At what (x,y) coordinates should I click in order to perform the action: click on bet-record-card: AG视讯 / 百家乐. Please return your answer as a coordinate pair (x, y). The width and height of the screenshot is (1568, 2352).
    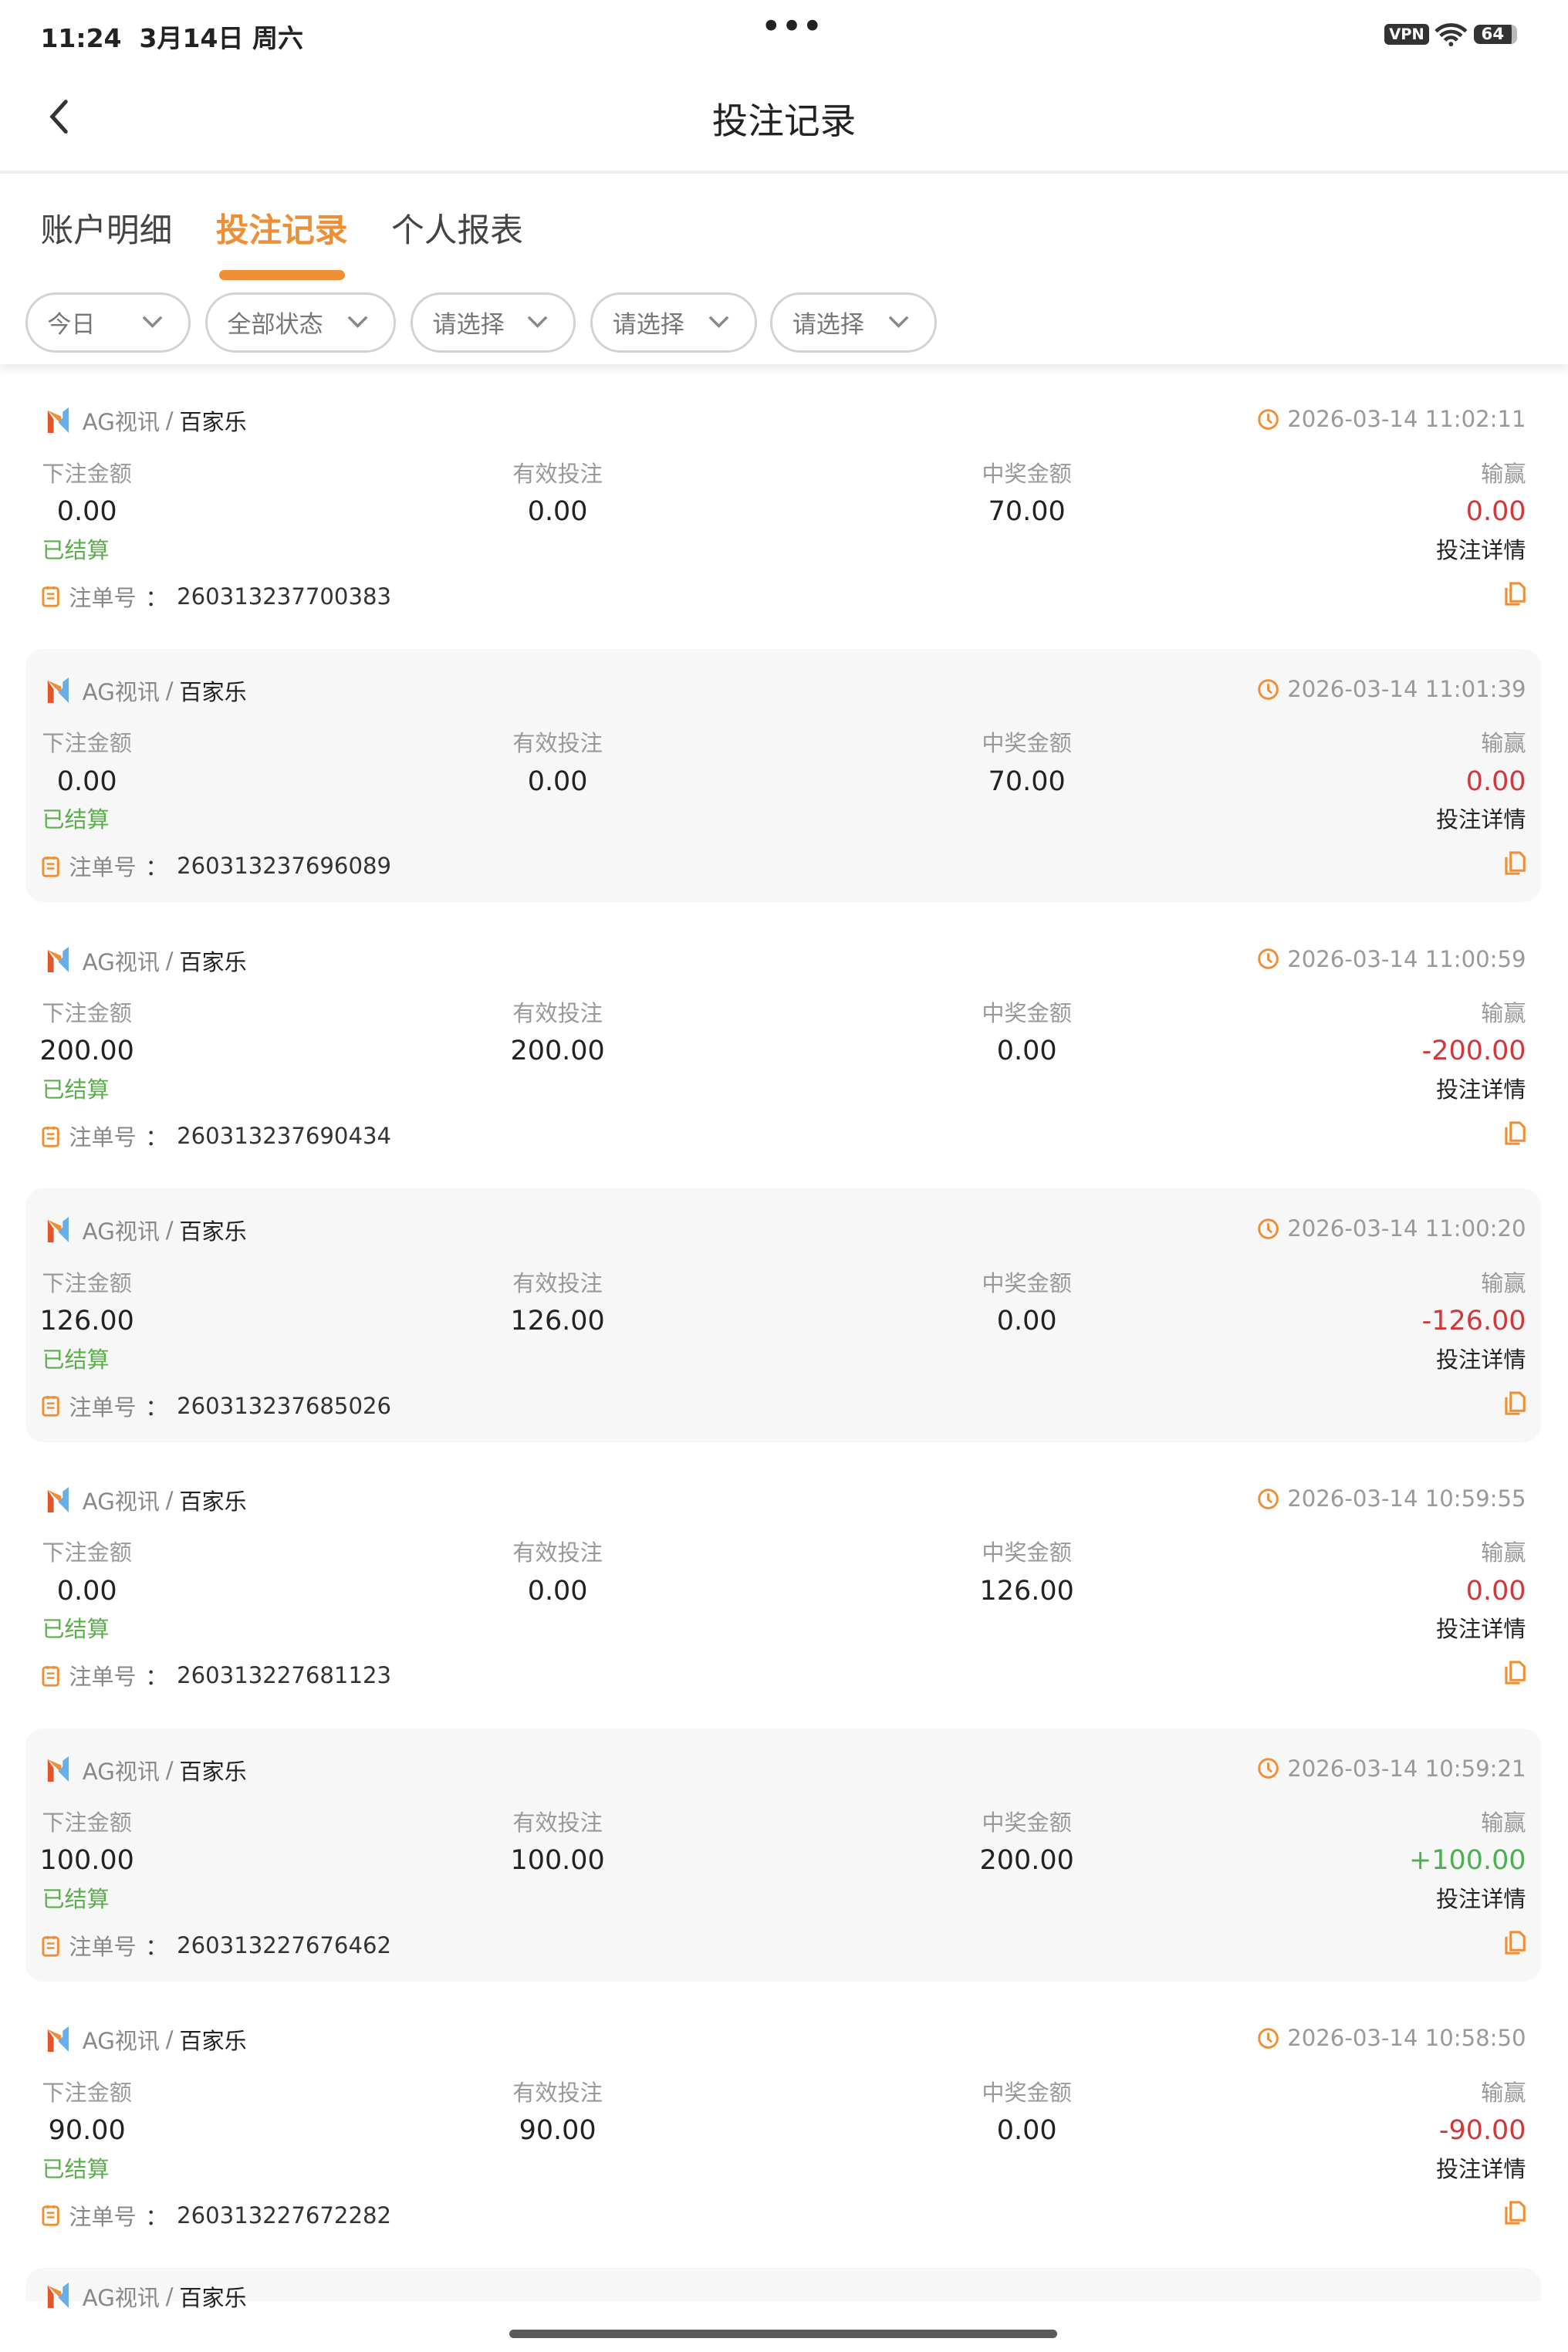
    Looking at the image, I should click on (783, 2289).